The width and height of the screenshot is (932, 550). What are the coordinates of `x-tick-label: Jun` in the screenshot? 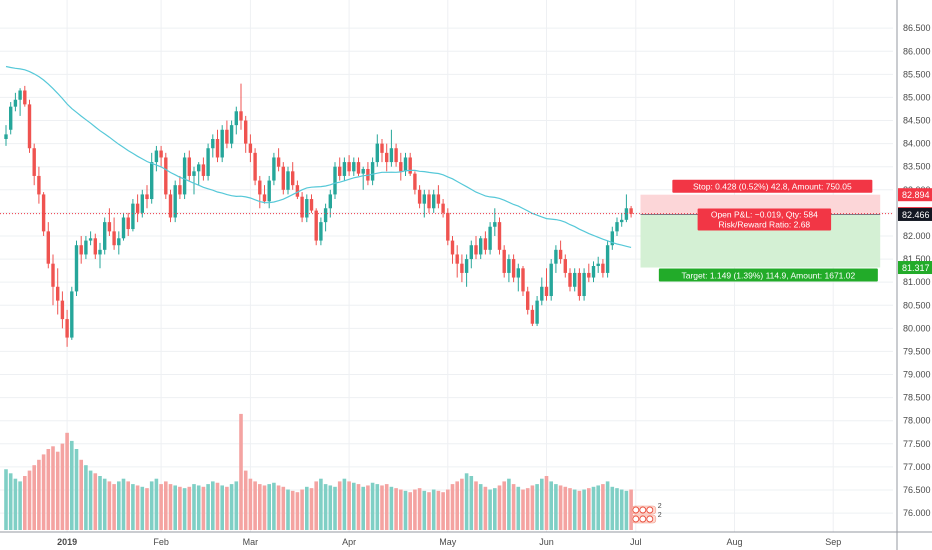 It's located at (546, 542).